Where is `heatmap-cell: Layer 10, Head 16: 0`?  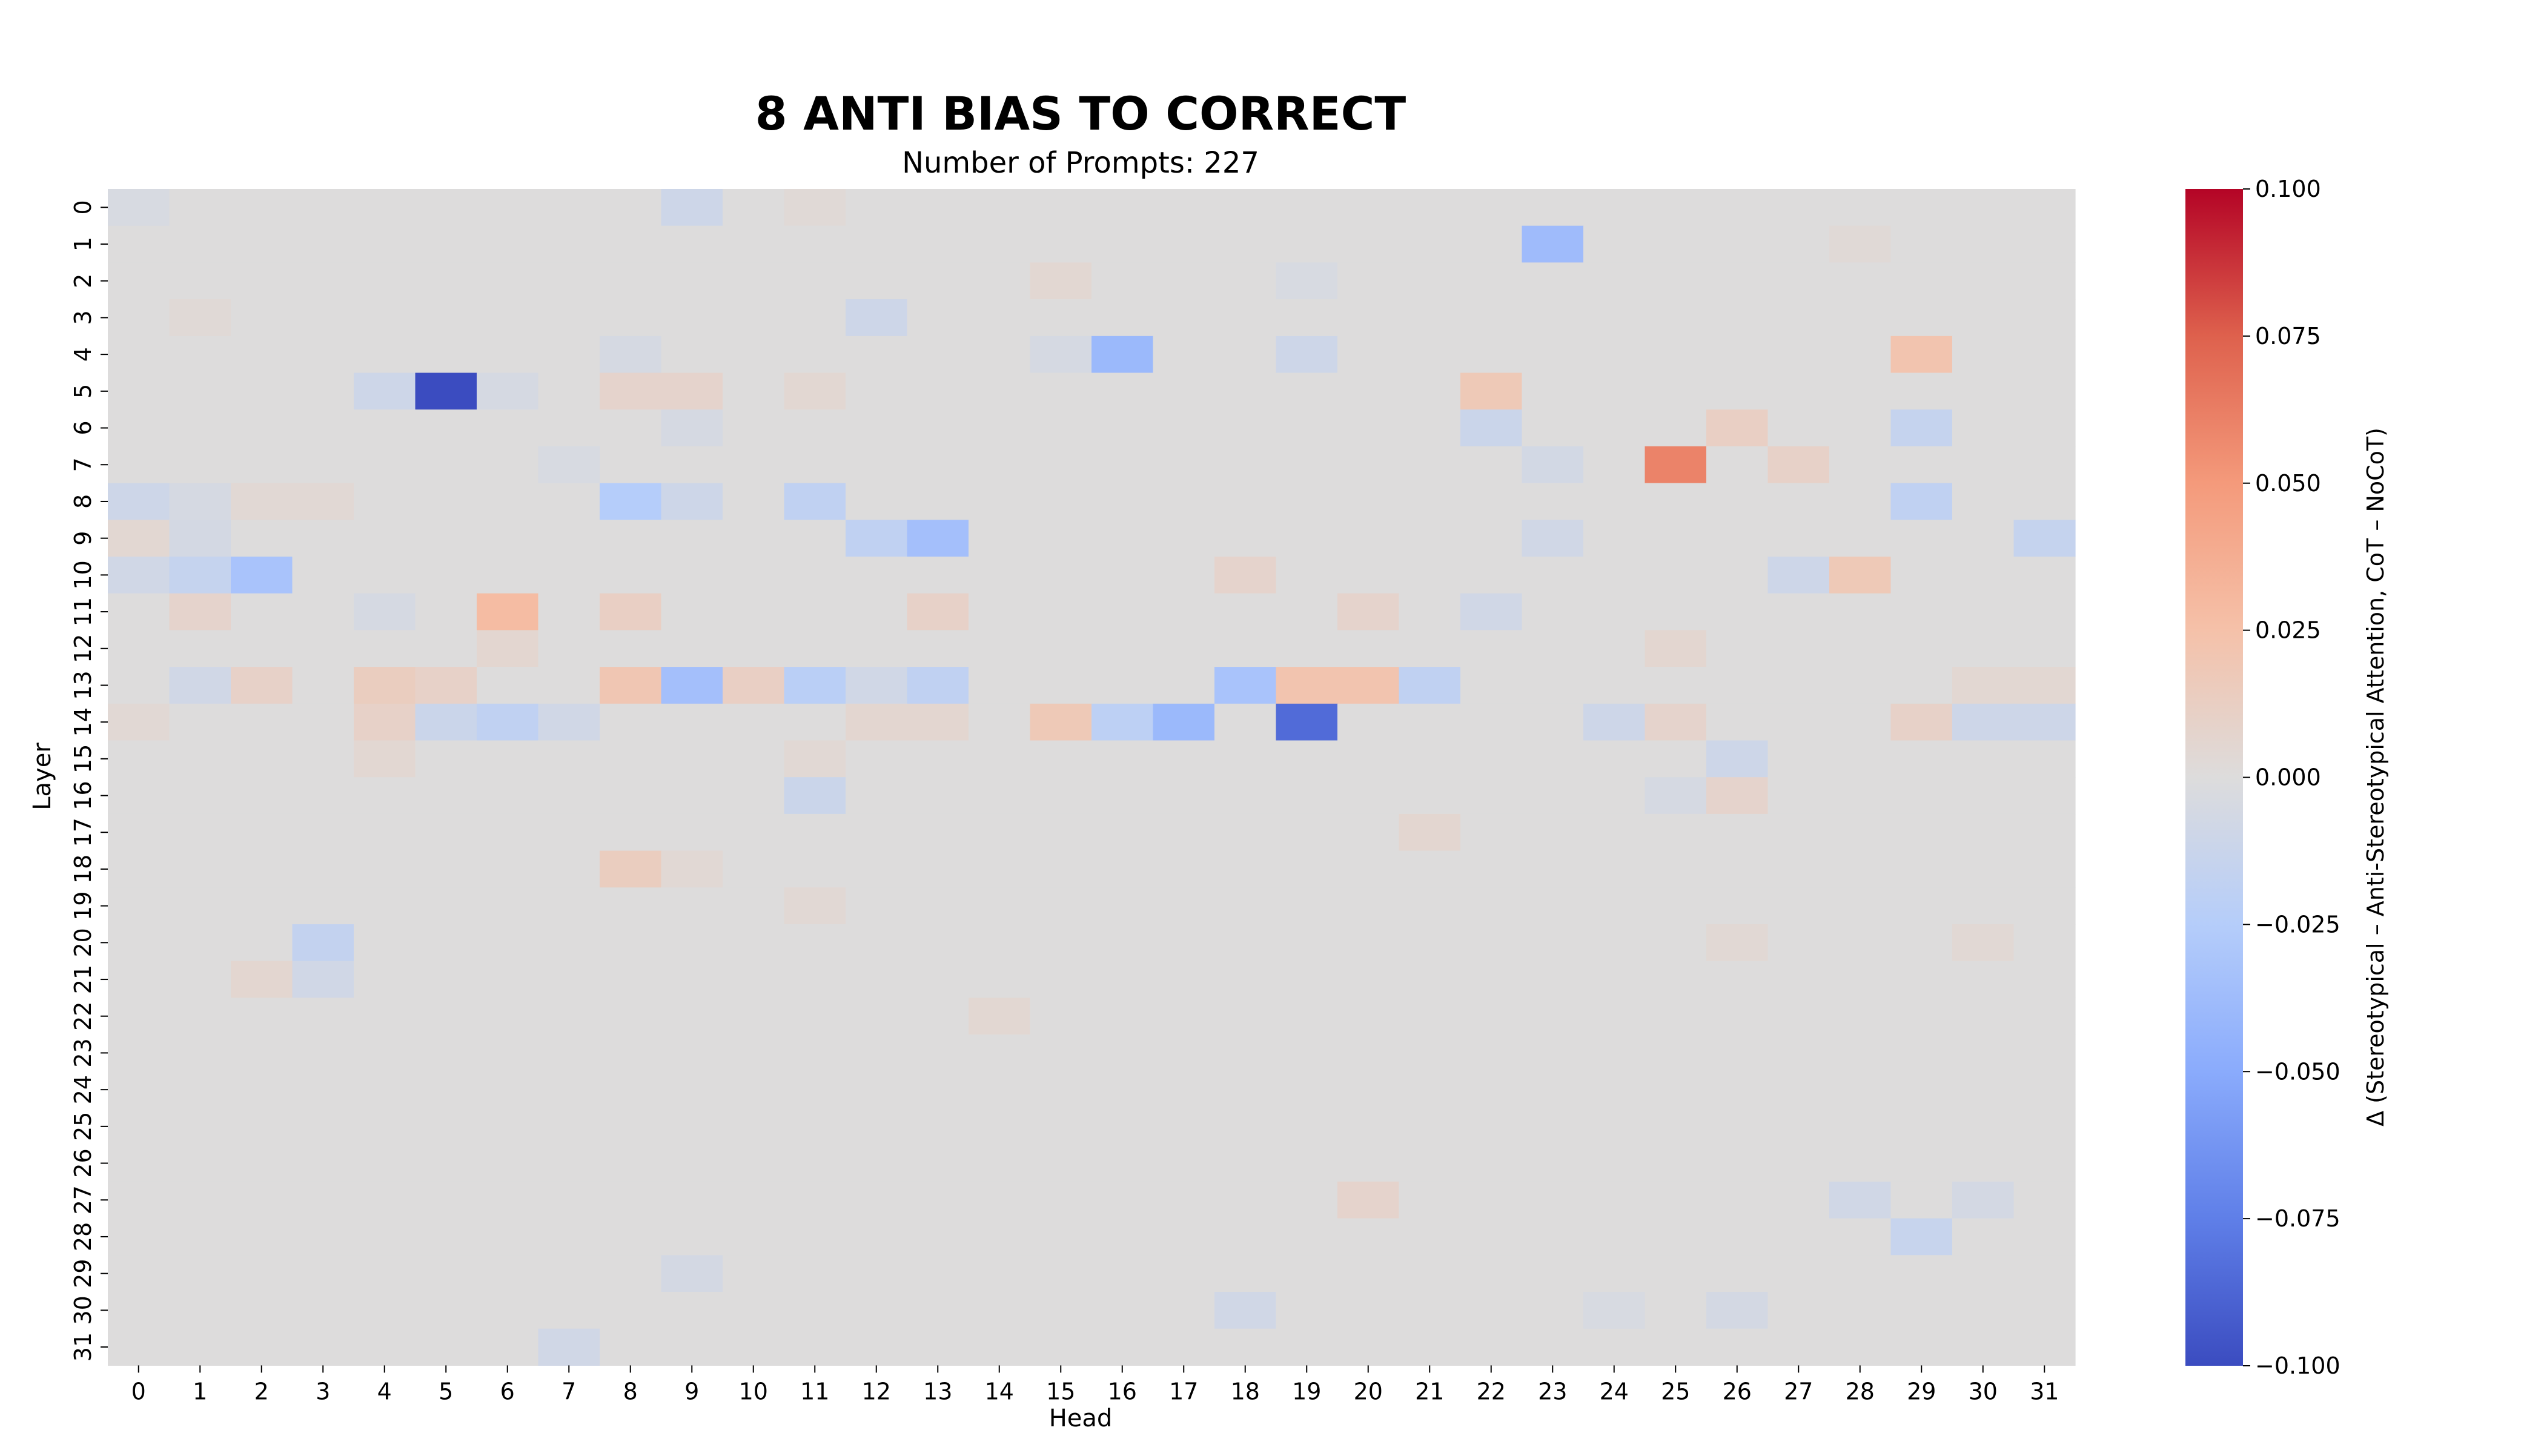
heatmap-cell: Layer 10, Head 16: 0 is located at coordinates (1122, 575).